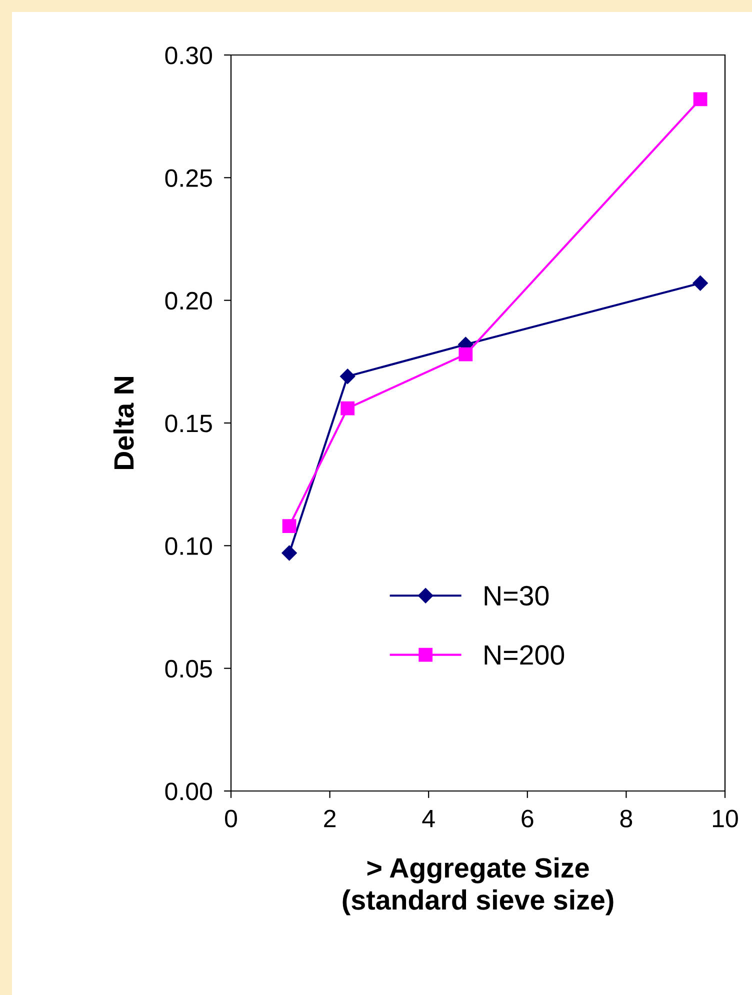 This screenshot has width=752, height=995. Describe the element at coordinates (188, 791) in the screenshot. I see `y-tick-label: 0.00` at that location.